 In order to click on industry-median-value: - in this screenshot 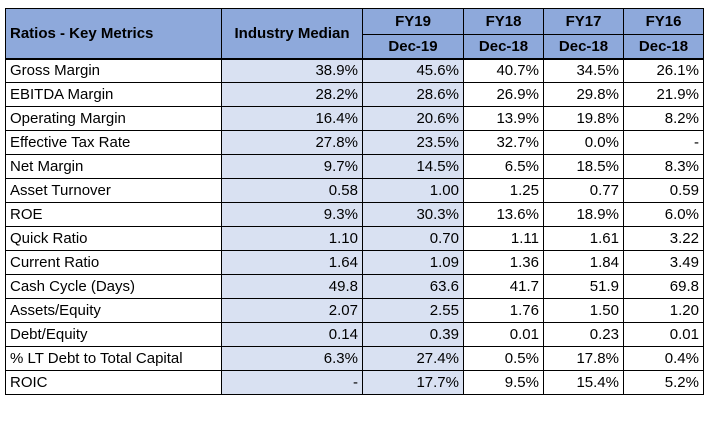, I will do `click(292, 382)`.